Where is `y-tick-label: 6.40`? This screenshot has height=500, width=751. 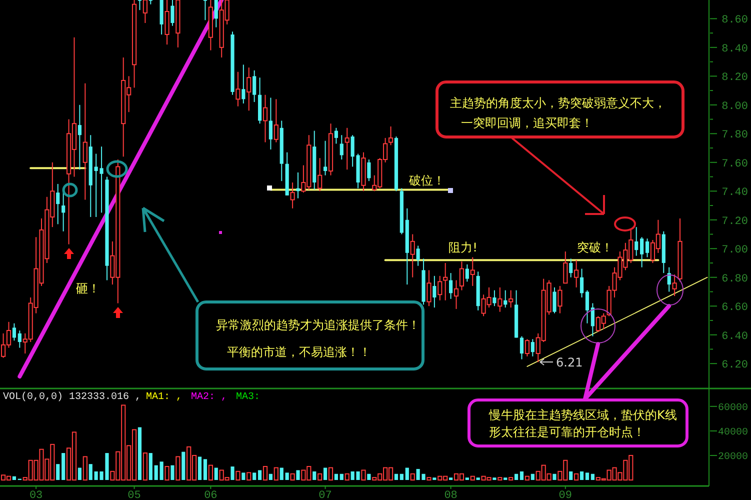
y-tick-label: 6.40 is located at coordinates (735, 336).